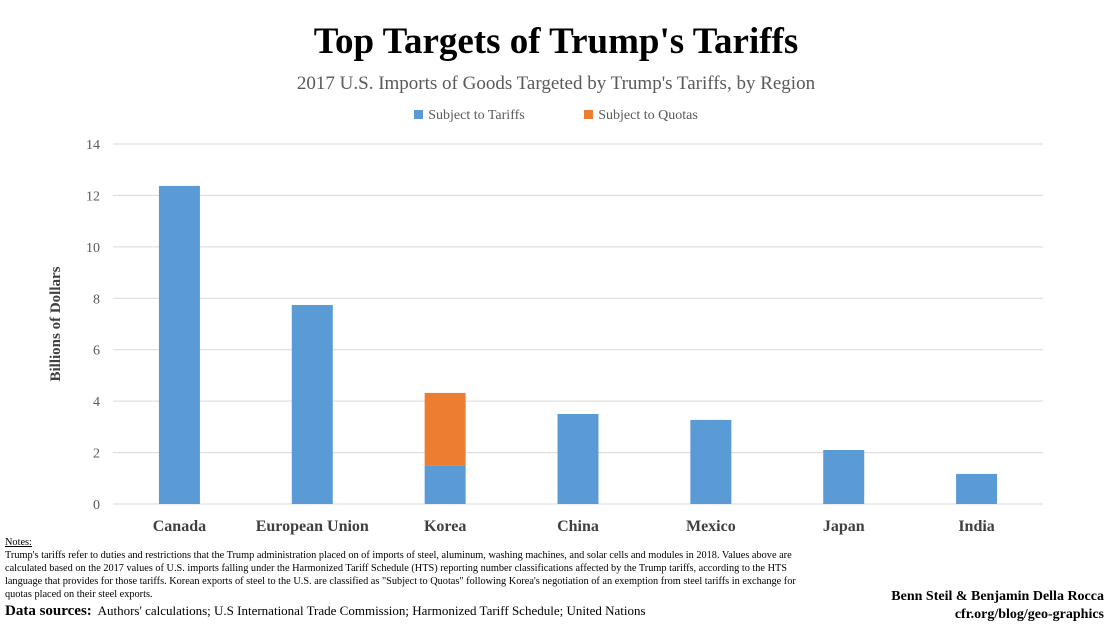  What do you see at coordinates (18, 542) in the screenshot?
I see `notes-heading: Notes:` at bounding box center [18, 542].